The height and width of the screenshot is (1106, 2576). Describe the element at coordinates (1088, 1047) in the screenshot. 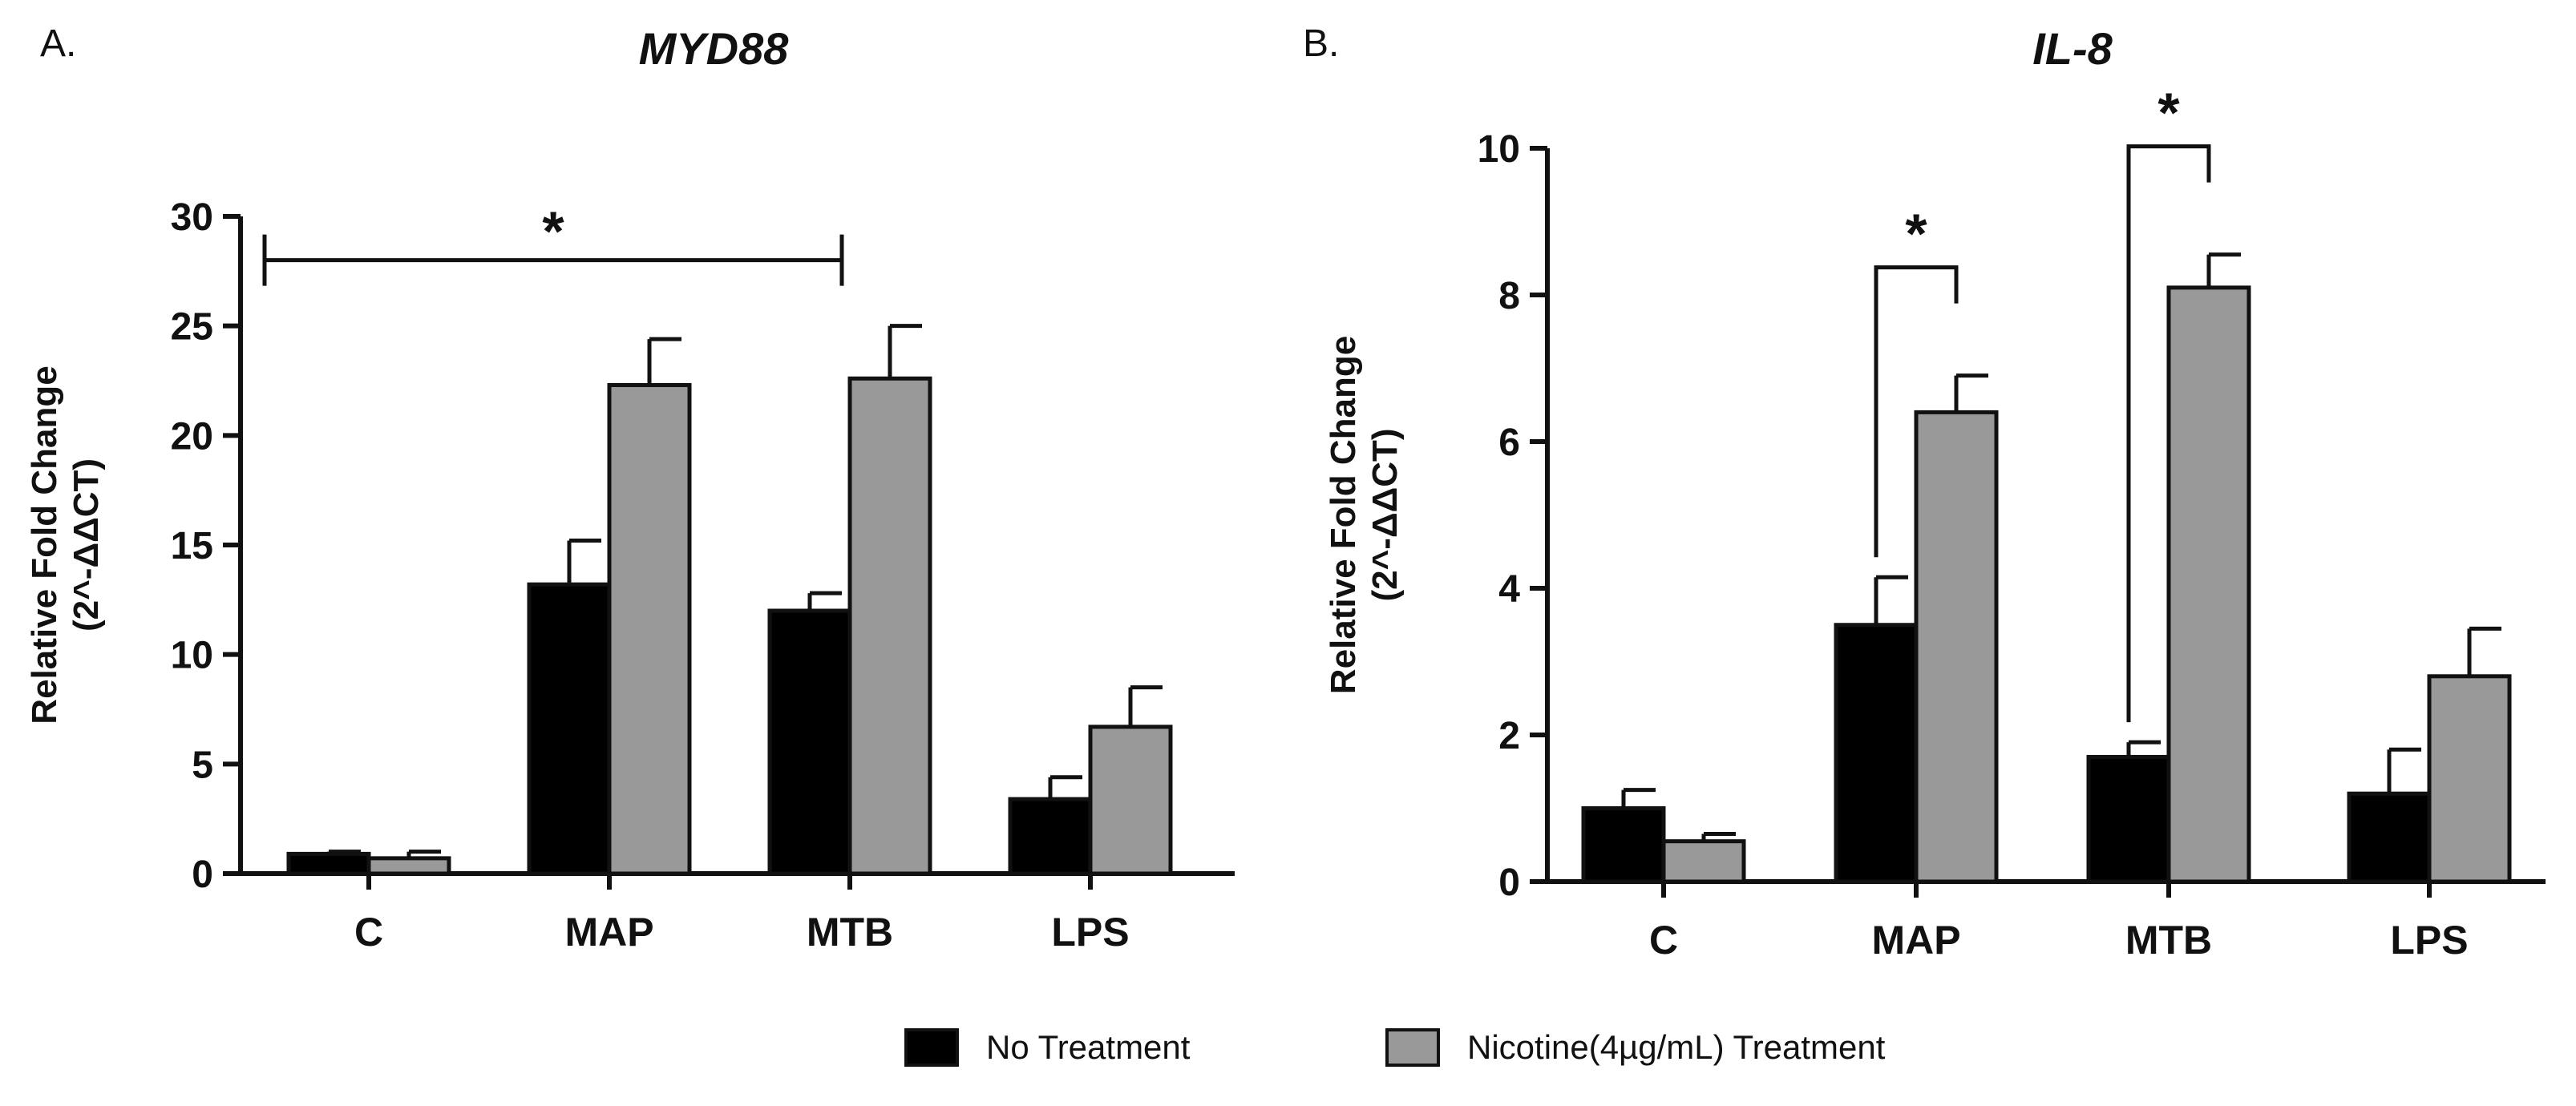

I see `legend-label: No Treatment` at that location.